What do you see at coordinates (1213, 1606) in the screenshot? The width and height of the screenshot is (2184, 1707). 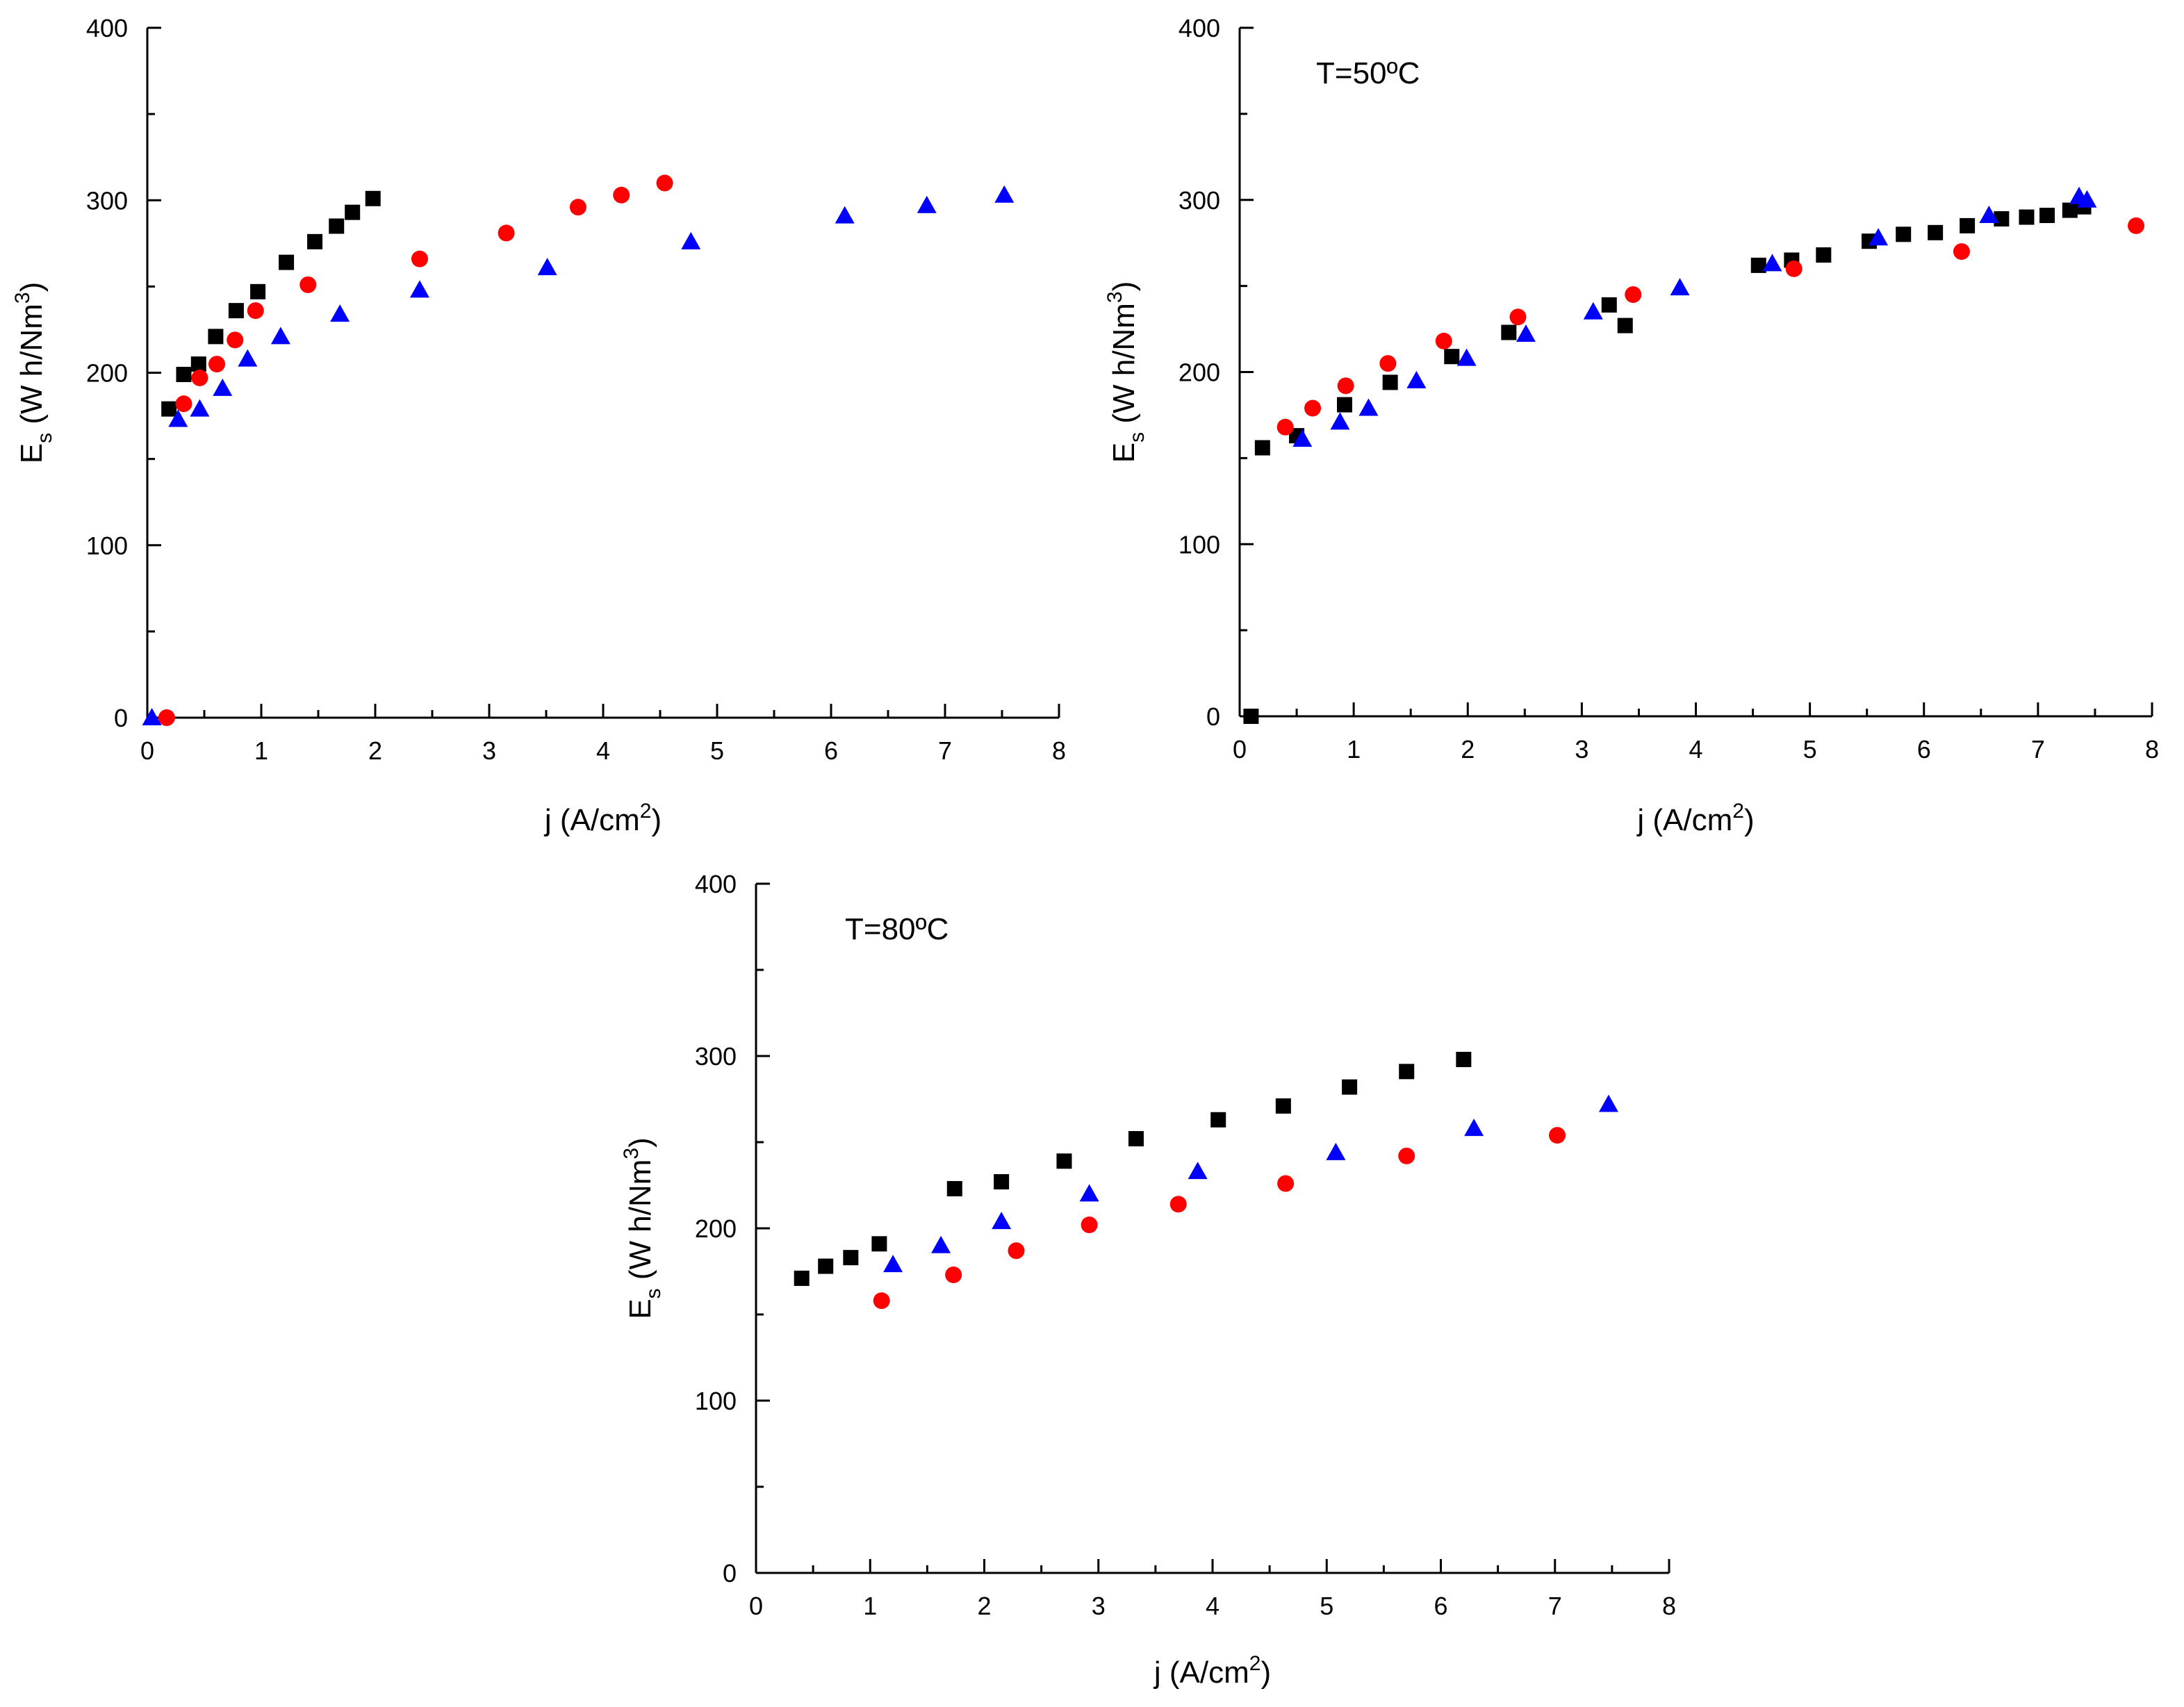 I see `x-tick-label: 4` at bounding box center [1213, 1606].